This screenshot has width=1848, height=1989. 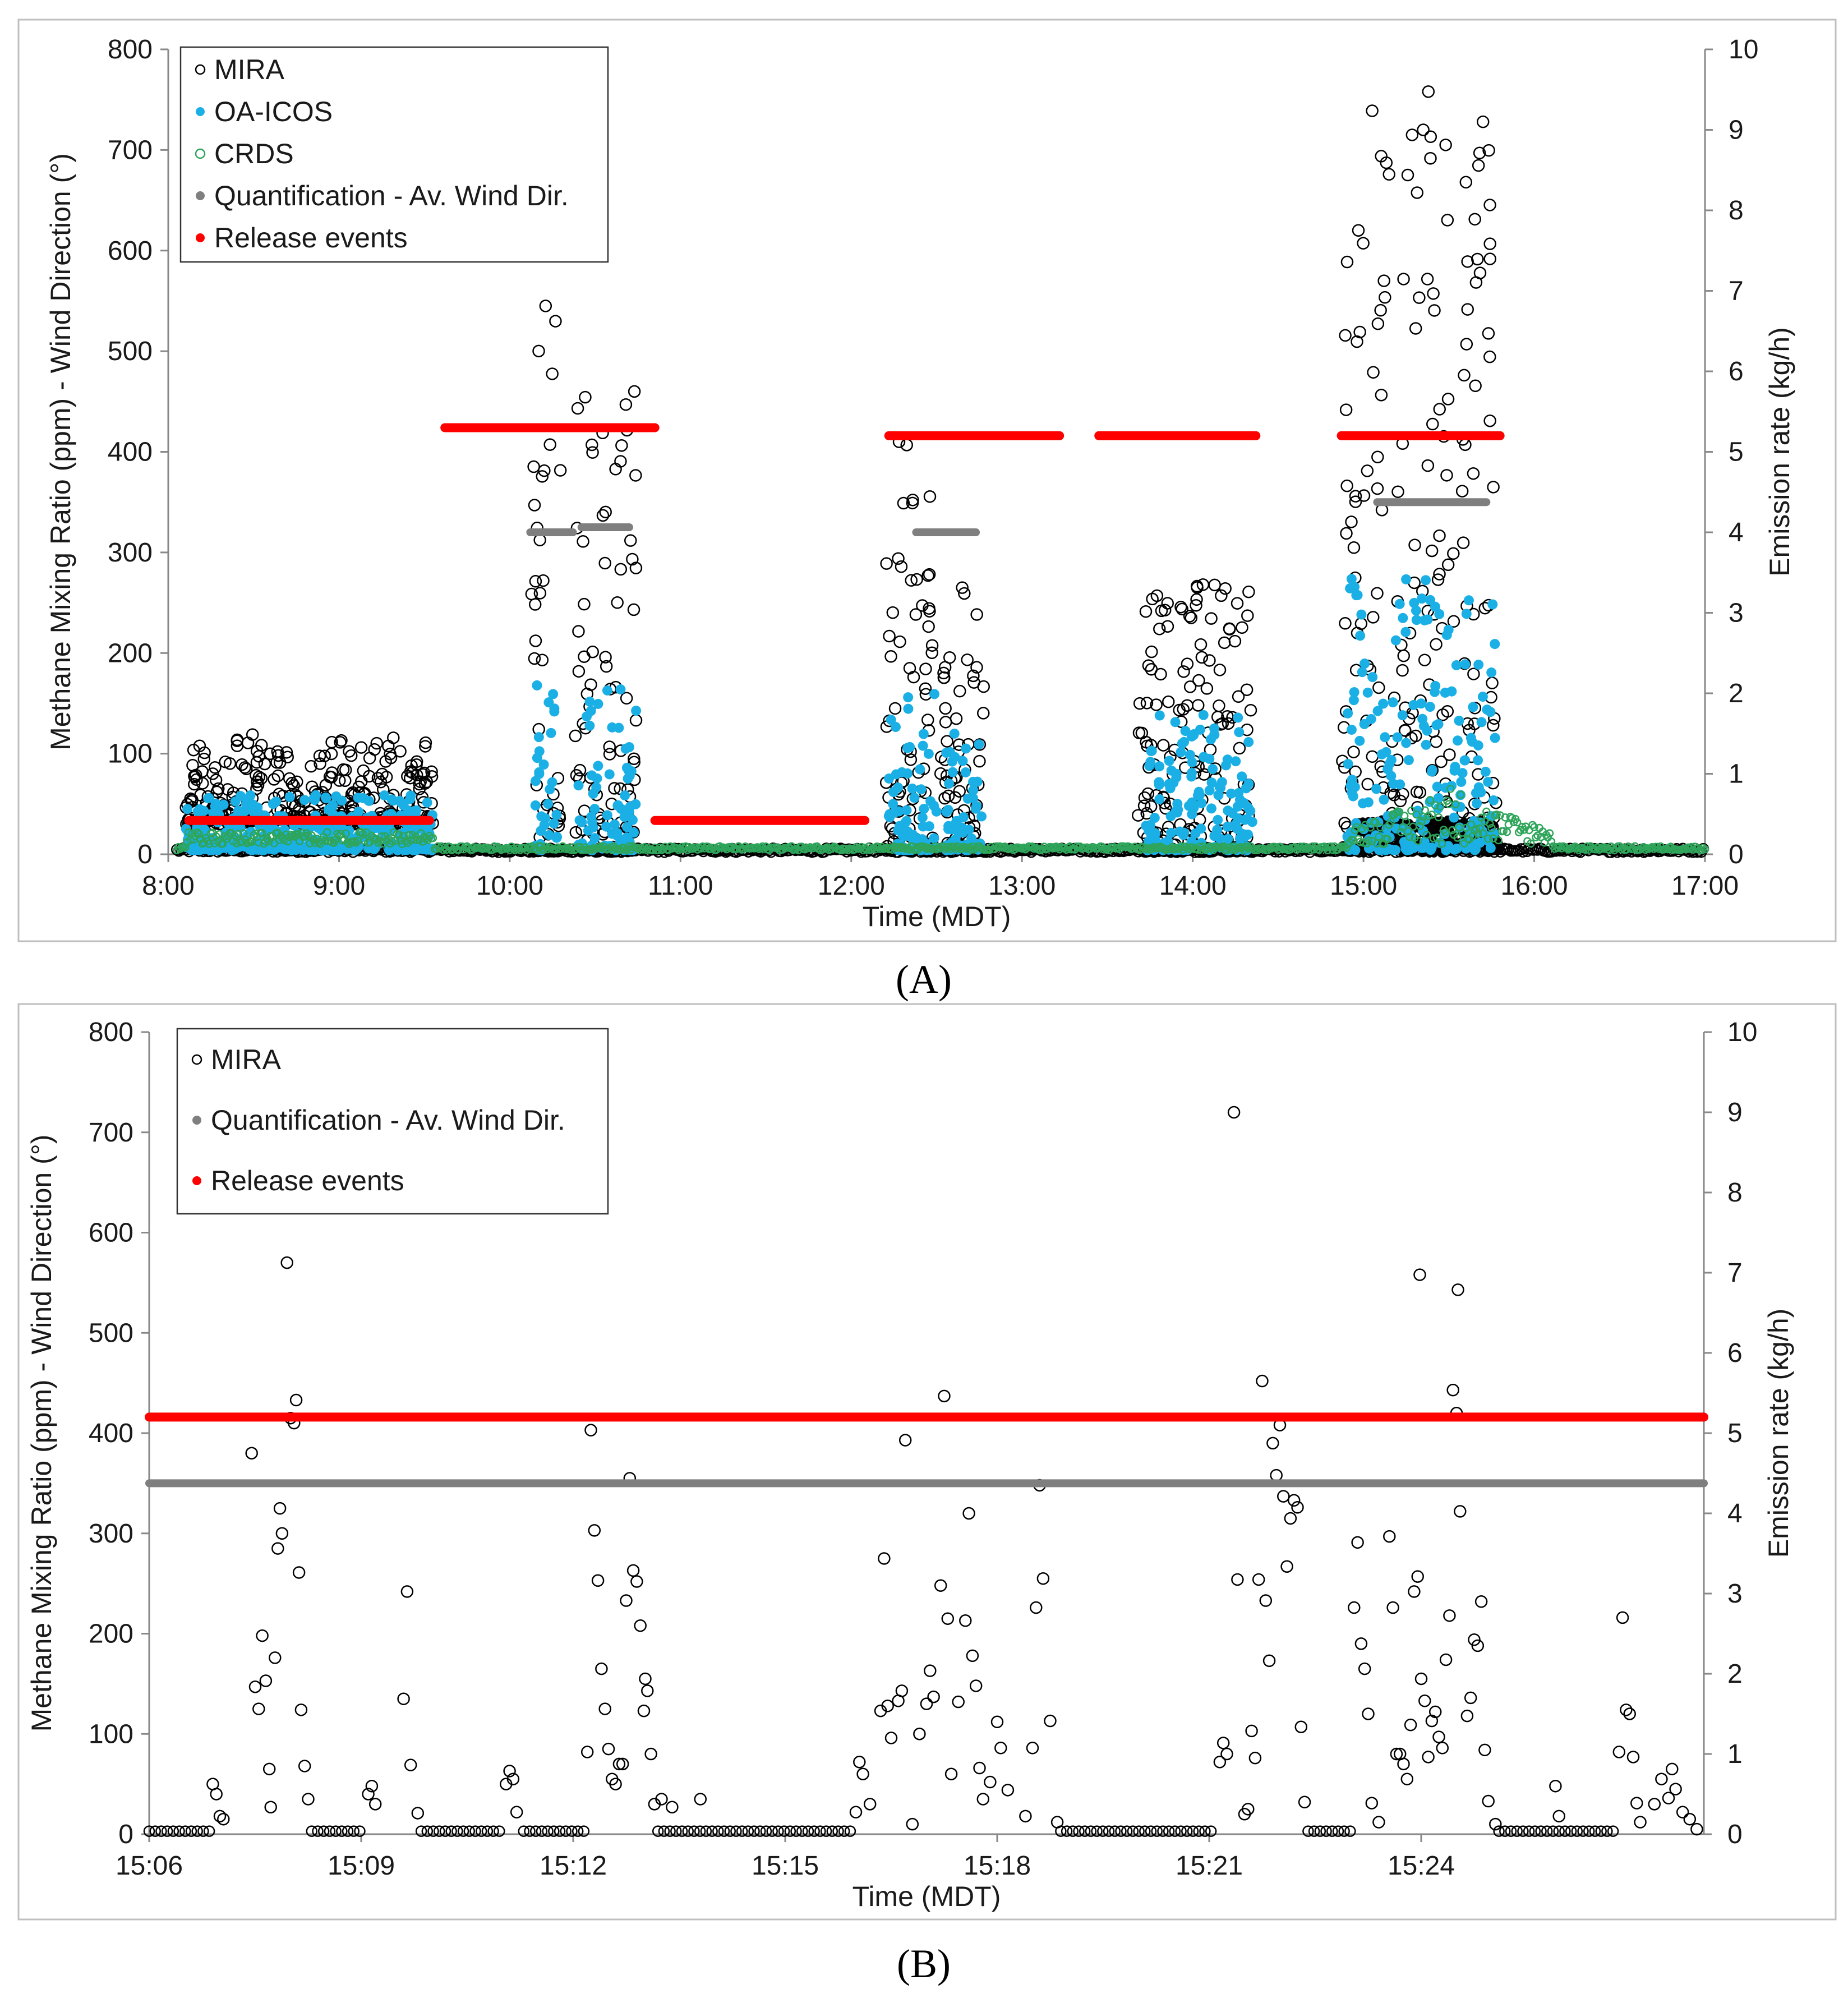 What do you see at coordinates (1735, 1112) in the screenshot?
I see `y2-tick-label: 9` at bounding box center [1735, 1112].